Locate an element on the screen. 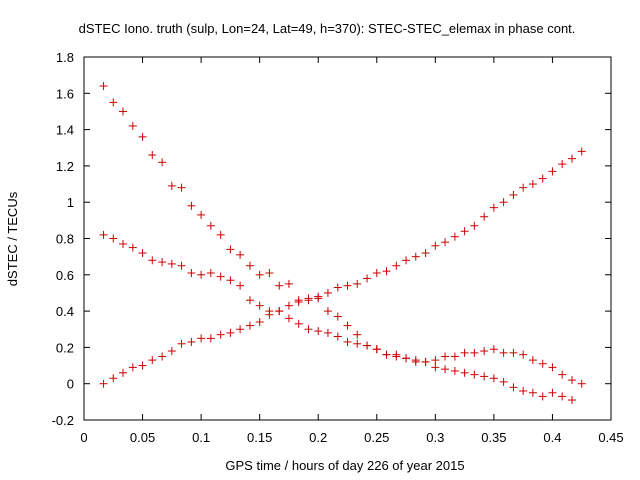 This screenshot has height=480, width=640. y-tick-label: 0.8 is located at coordinates (65, 239).